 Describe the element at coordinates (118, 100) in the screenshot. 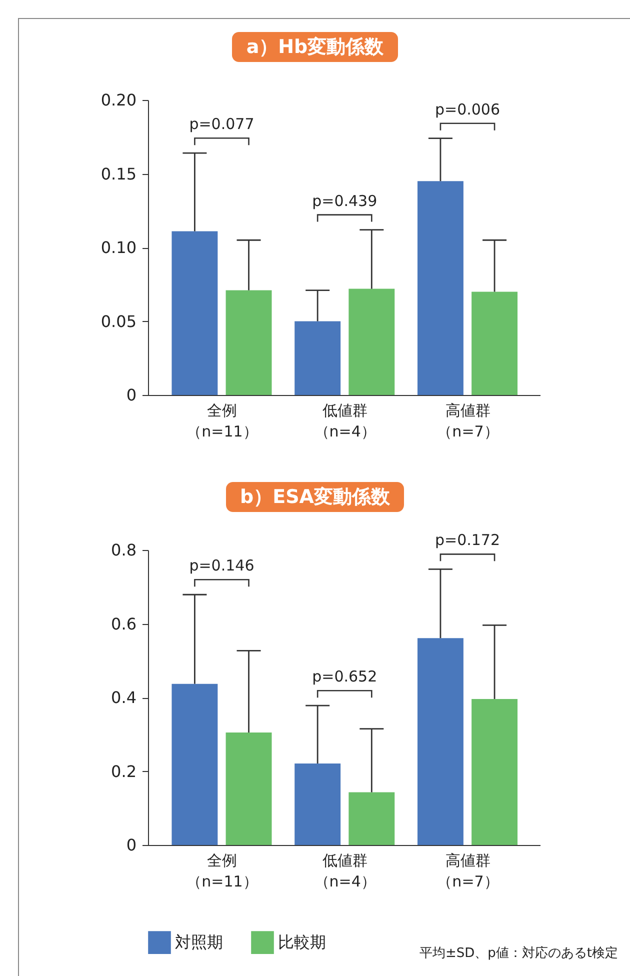

I see `y-tick-label: 0.20` at that location.